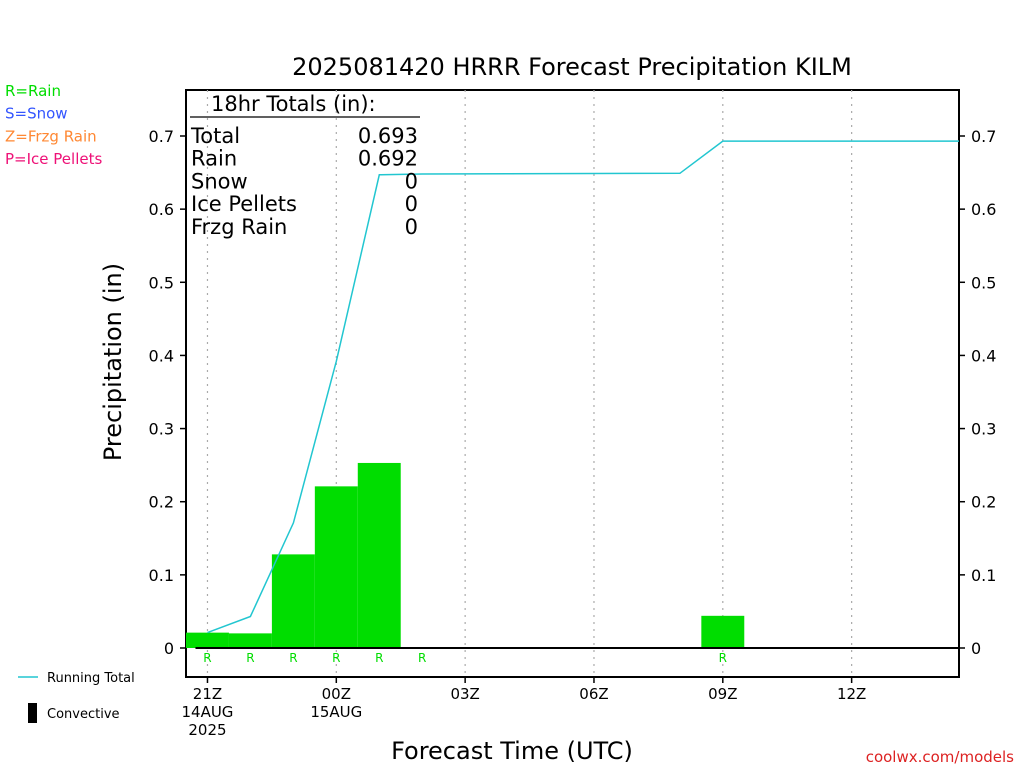 This screenshot has width=1024, height=768. I want to click on x-tick-label: 09Z, so click(722, 694).